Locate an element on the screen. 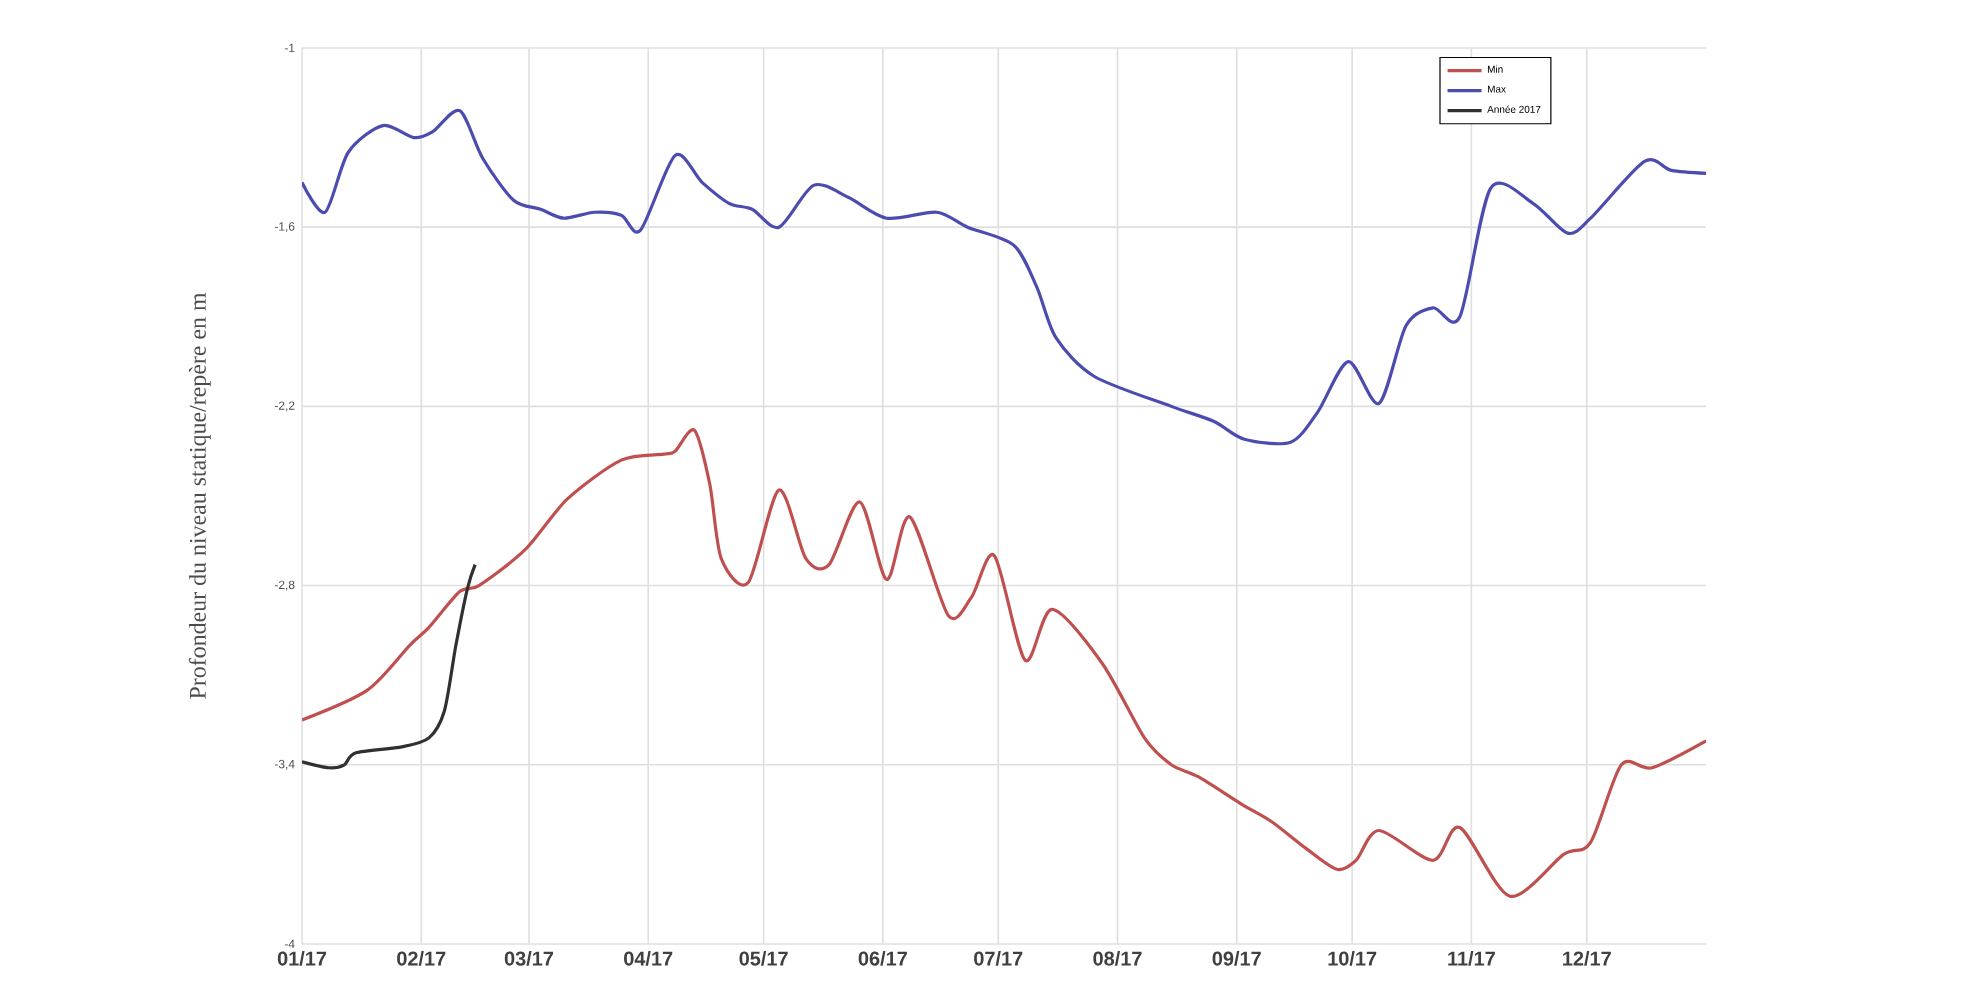 Image resolution: width=1978 pixels, height=1002 pixels. y-axis-title: Profondeur du niveau statique/repère en m is located at coordinates (199, 495).